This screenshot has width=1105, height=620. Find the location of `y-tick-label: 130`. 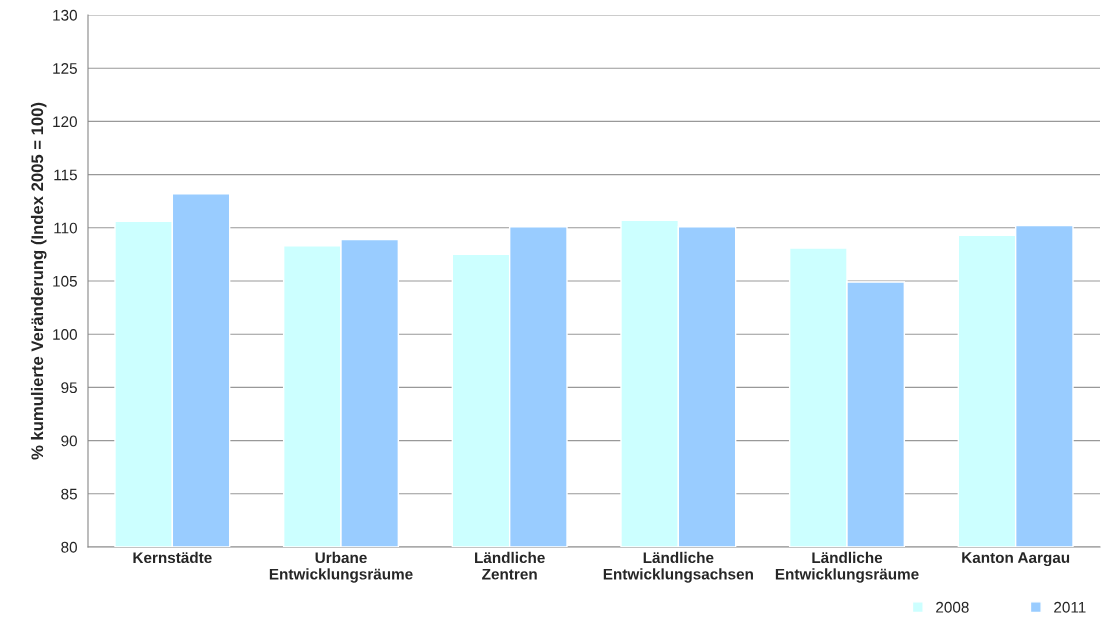

y-tick-label: 130 is located at coordinates (65, 15).